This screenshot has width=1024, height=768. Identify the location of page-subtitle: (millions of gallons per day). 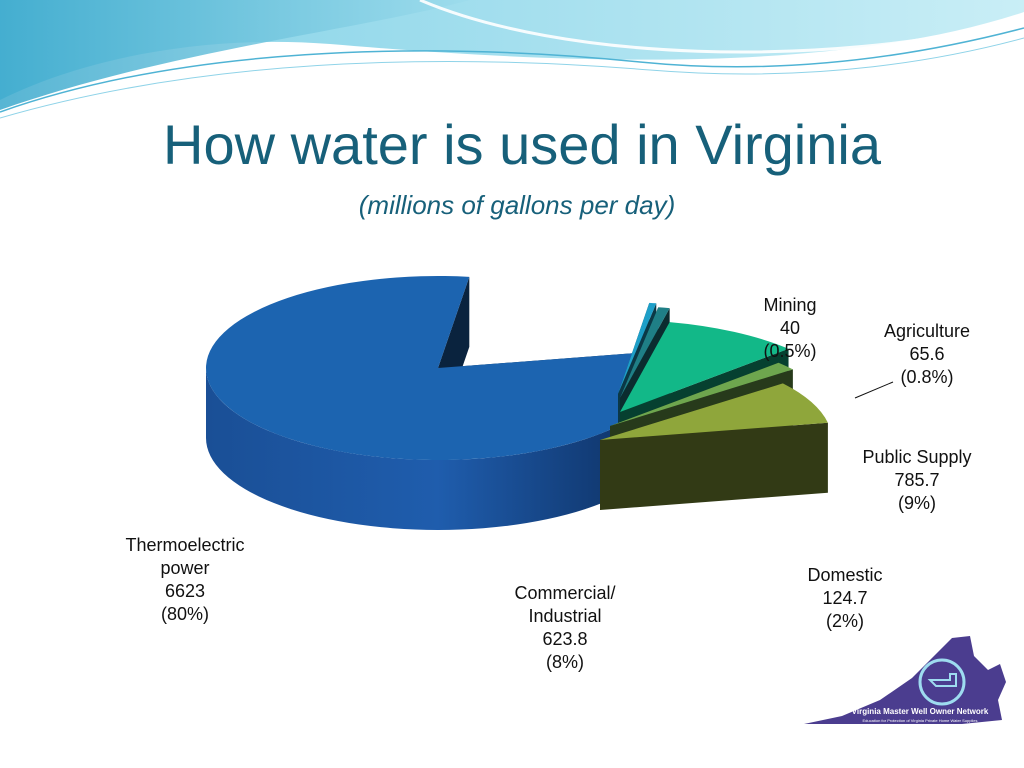
(517, 205).